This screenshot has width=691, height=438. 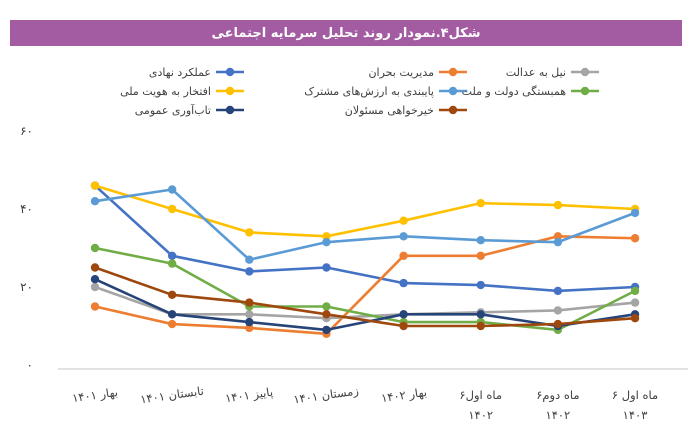 What do you see at coordinates (389, 110) in the screenshot?
I see `legend-label: خیرخواهی مسئولان` at bounding box center [389, 110].